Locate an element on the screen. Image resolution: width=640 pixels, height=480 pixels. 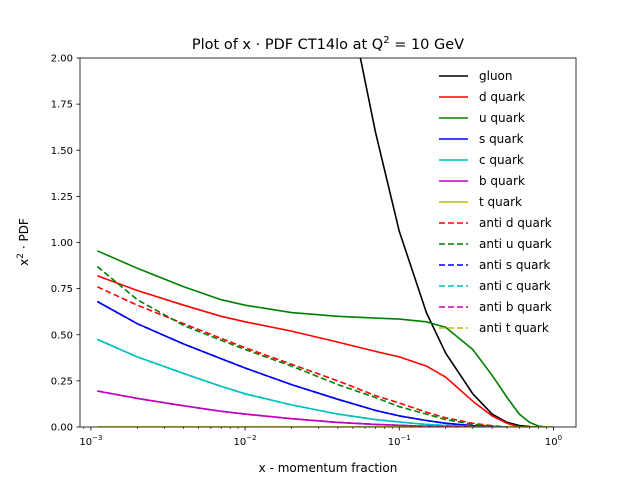
x-tick-label: 10⁻¹ is located at coordinates (399, 441).